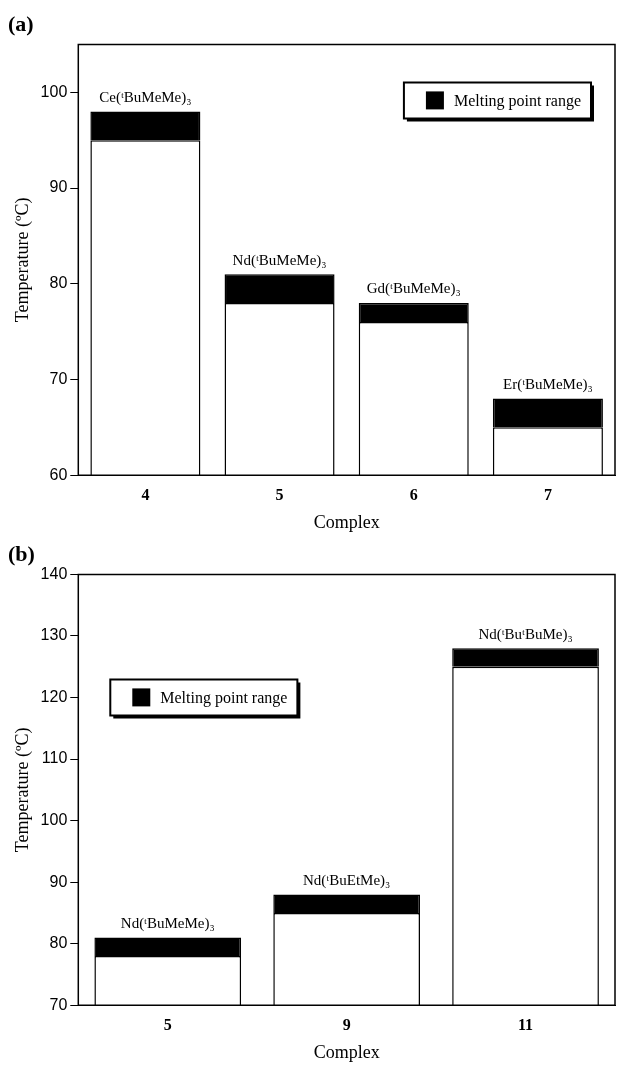  What do you see at coordinates (548, 385) in the screenshot?
I see `annotation: Er(ᵗBuMeMe)₃` at bounding box center [548, 385].